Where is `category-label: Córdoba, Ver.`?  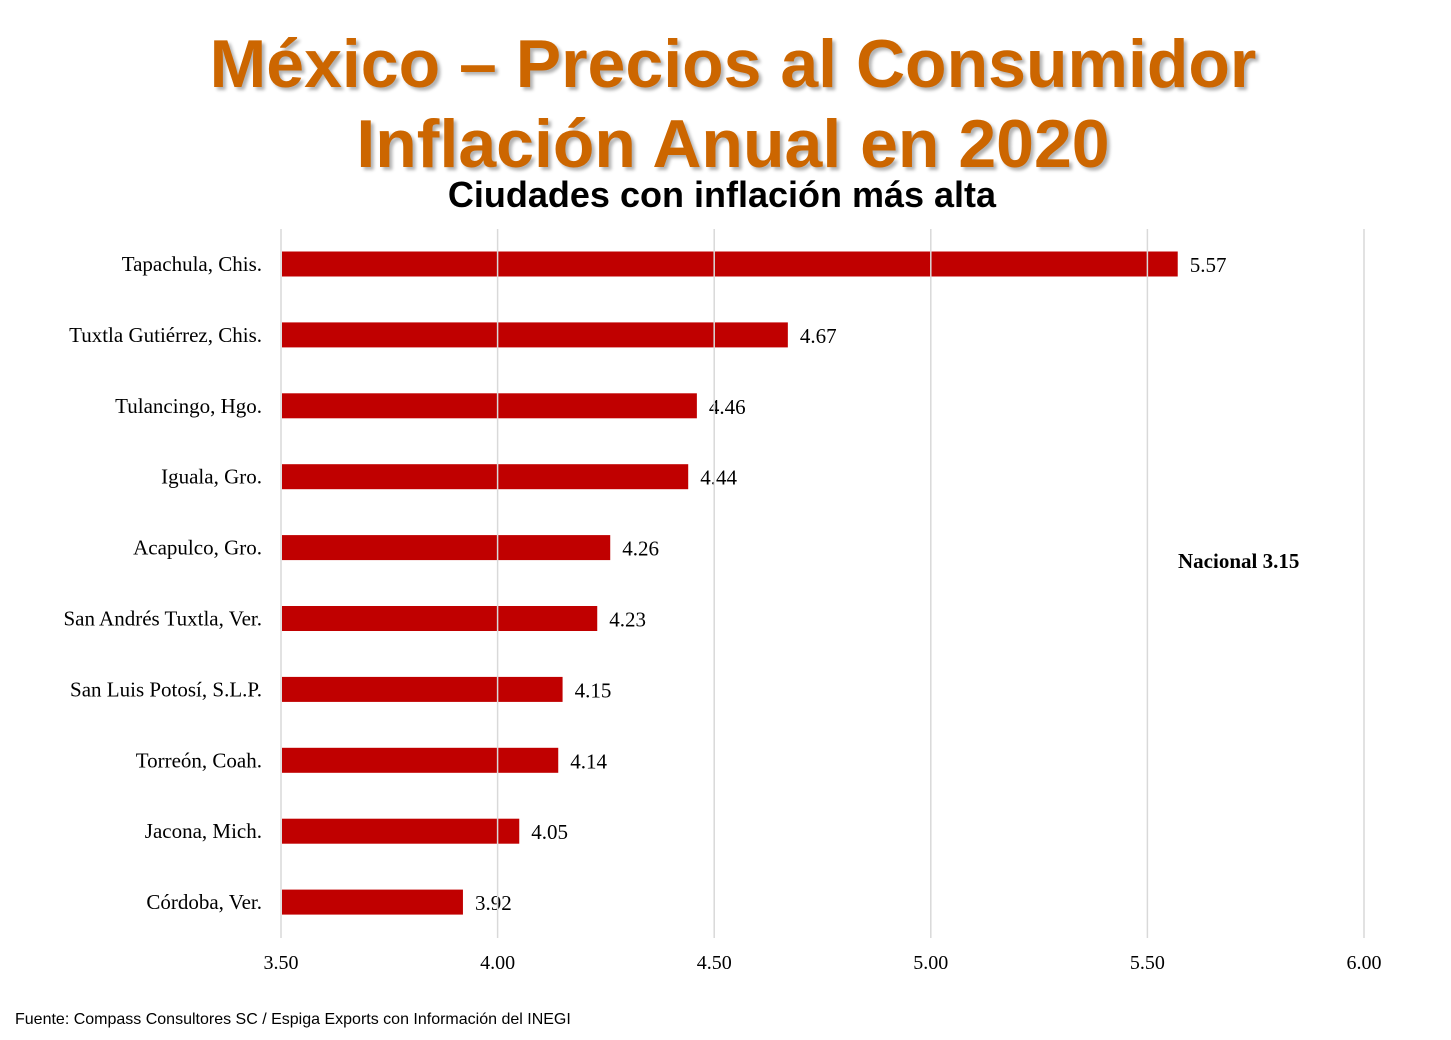 category-label: Córdoba, Ver. is located at coordinates (204, 902).